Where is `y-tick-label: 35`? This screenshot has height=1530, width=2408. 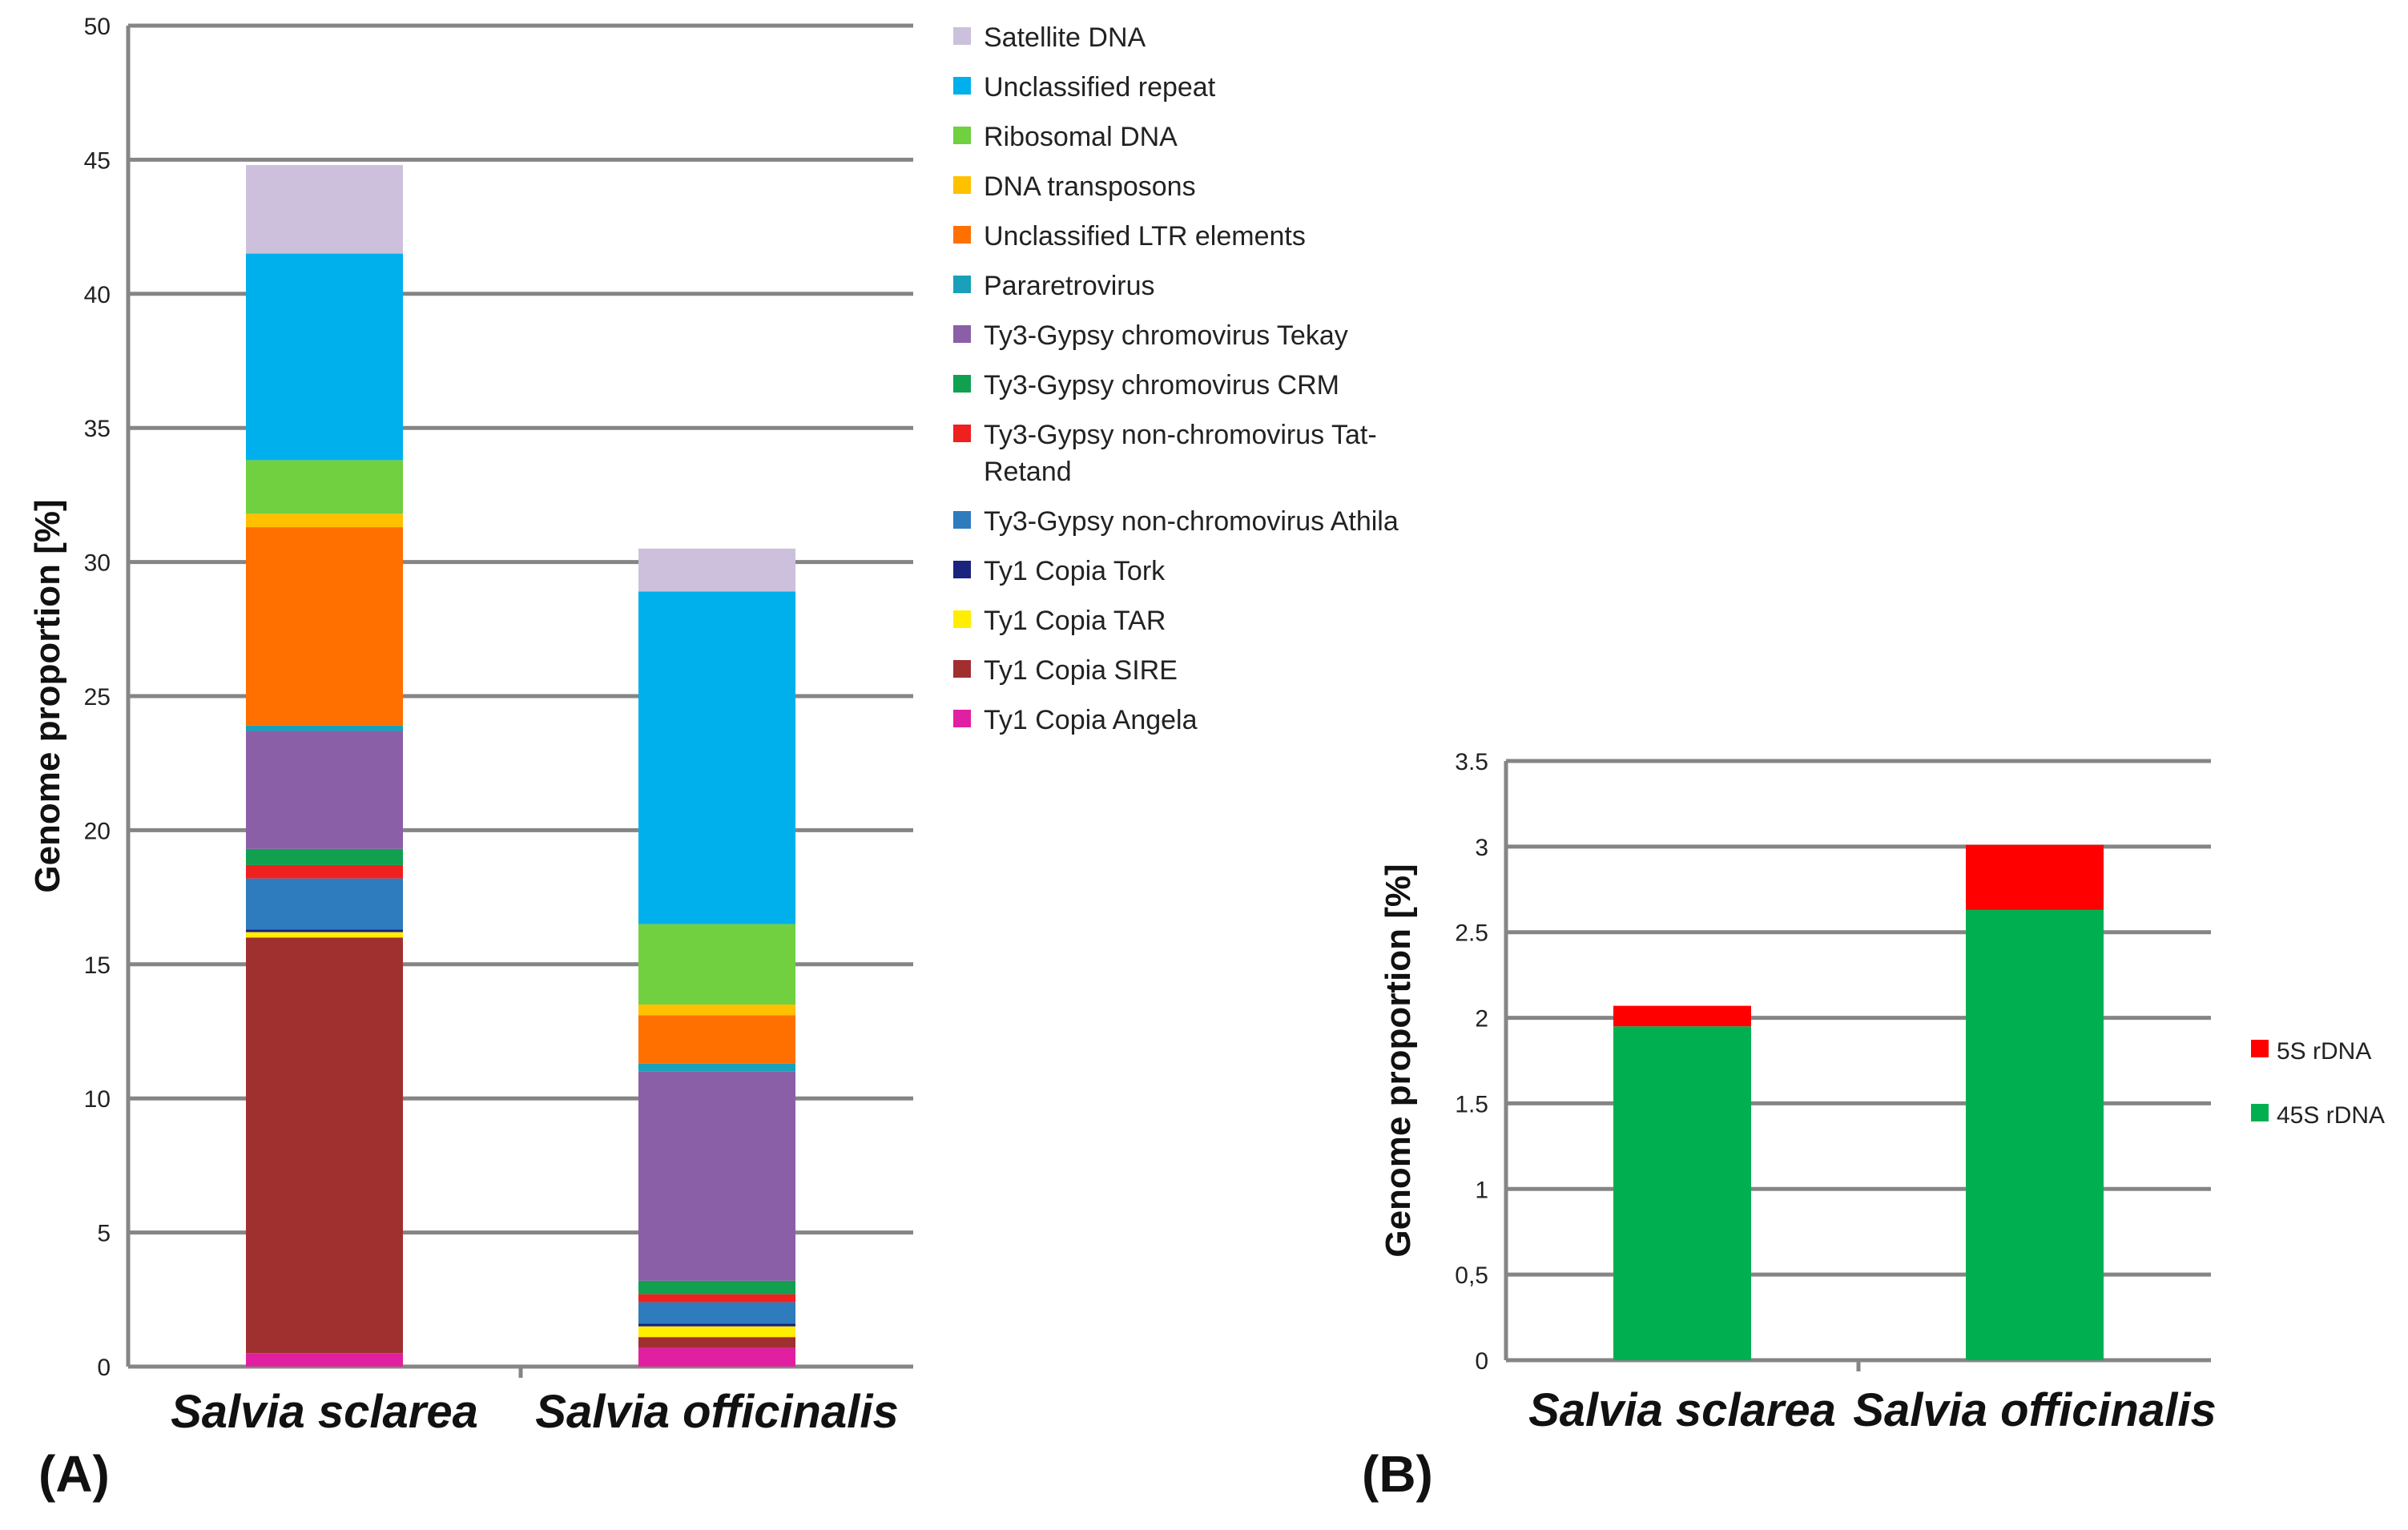 y-tick-label: 35 is located at coordinates (97, 429).